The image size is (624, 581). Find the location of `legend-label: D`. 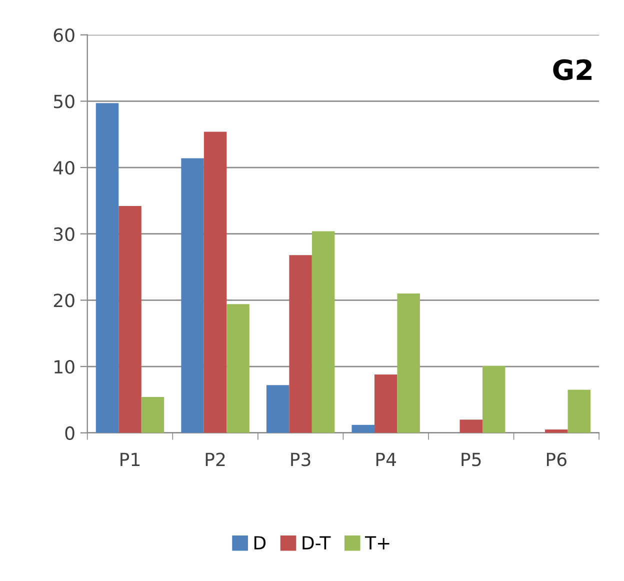

legend-label: D is located at coordinates (260, 543).